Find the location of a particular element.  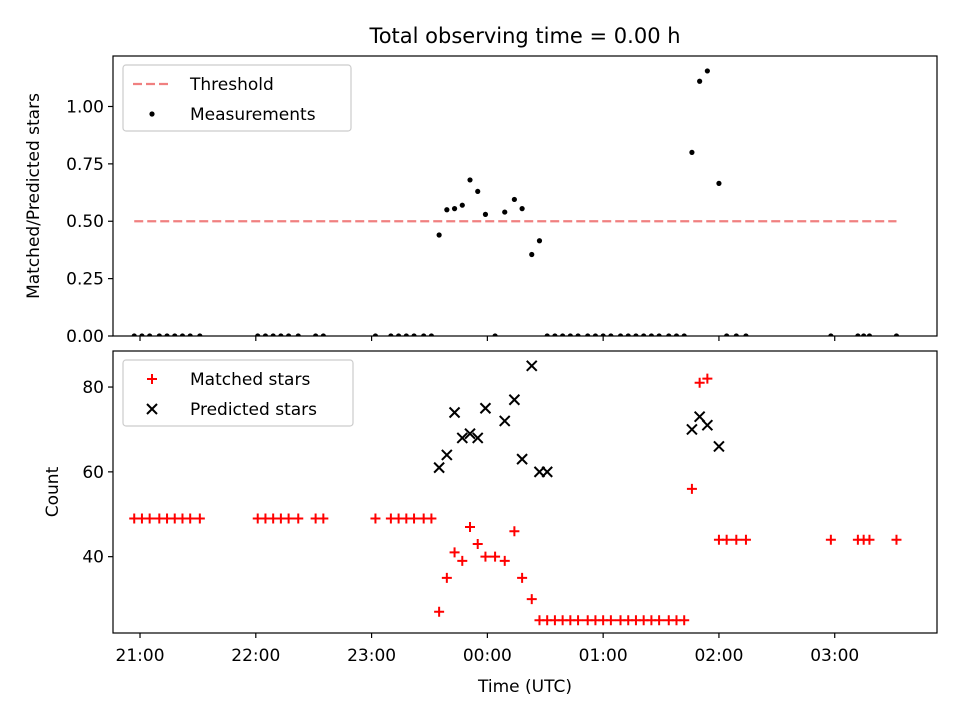

y-axis-label: Matched/Predicted stars is located at coordinates (34, 196).